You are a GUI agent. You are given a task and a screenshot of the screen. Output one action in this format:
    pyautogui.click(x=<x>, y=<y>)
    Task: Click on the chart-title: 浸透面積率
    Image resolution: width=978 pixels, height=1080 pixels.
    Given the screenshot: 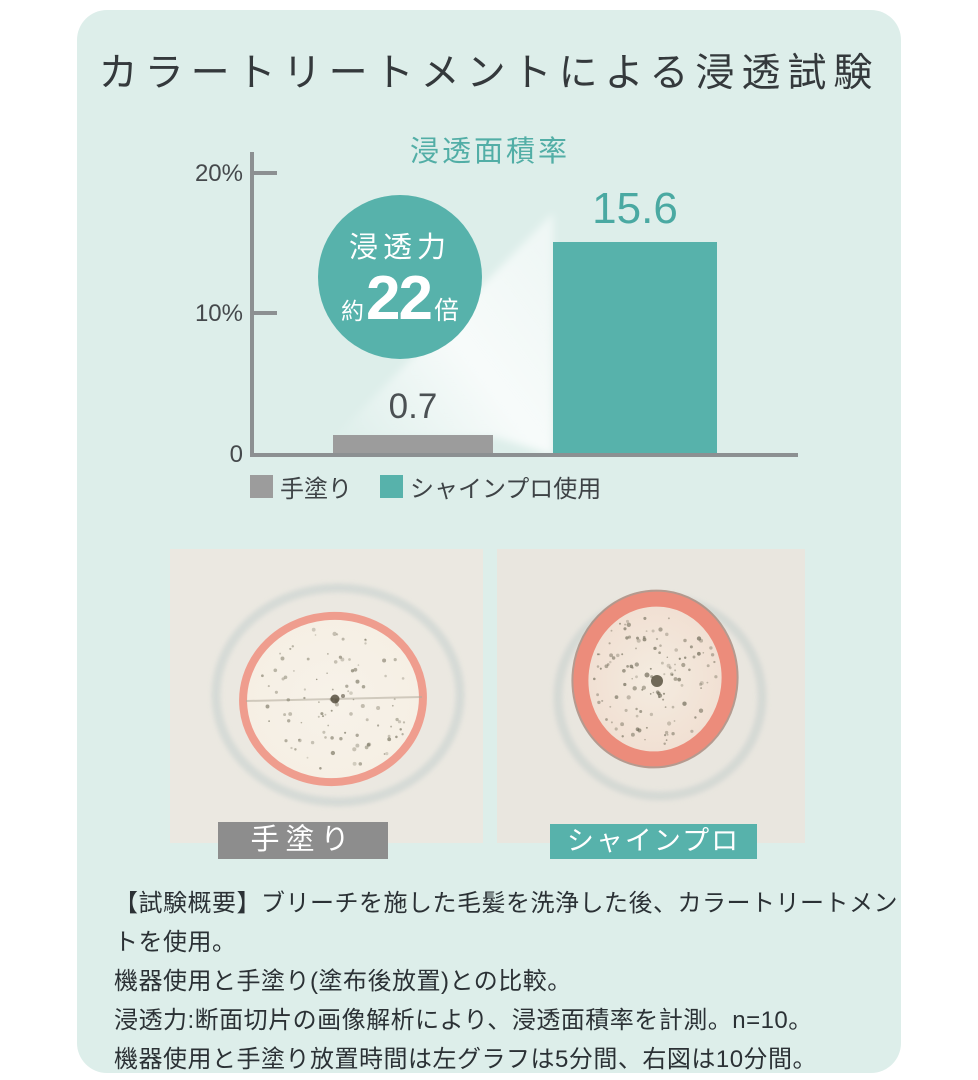 What is the action you would take?
    pyautogui.click(x=489, y=152)
    